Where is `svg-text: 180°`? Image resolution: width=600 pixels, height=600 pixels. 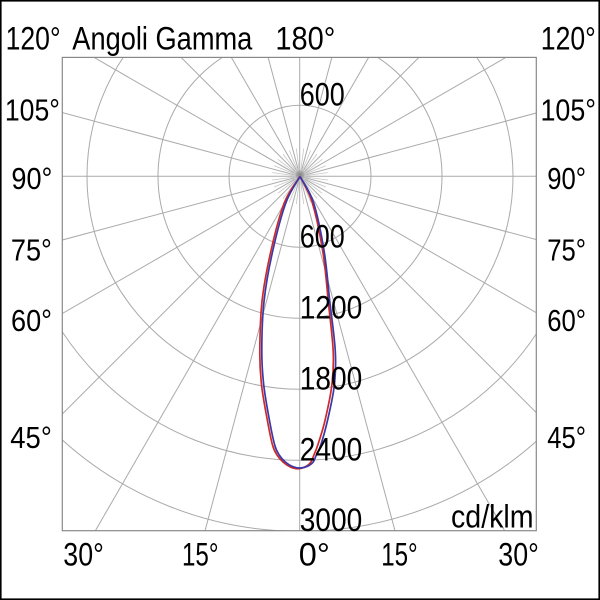 svg-text: 180° is located at coordinates (305, 39).